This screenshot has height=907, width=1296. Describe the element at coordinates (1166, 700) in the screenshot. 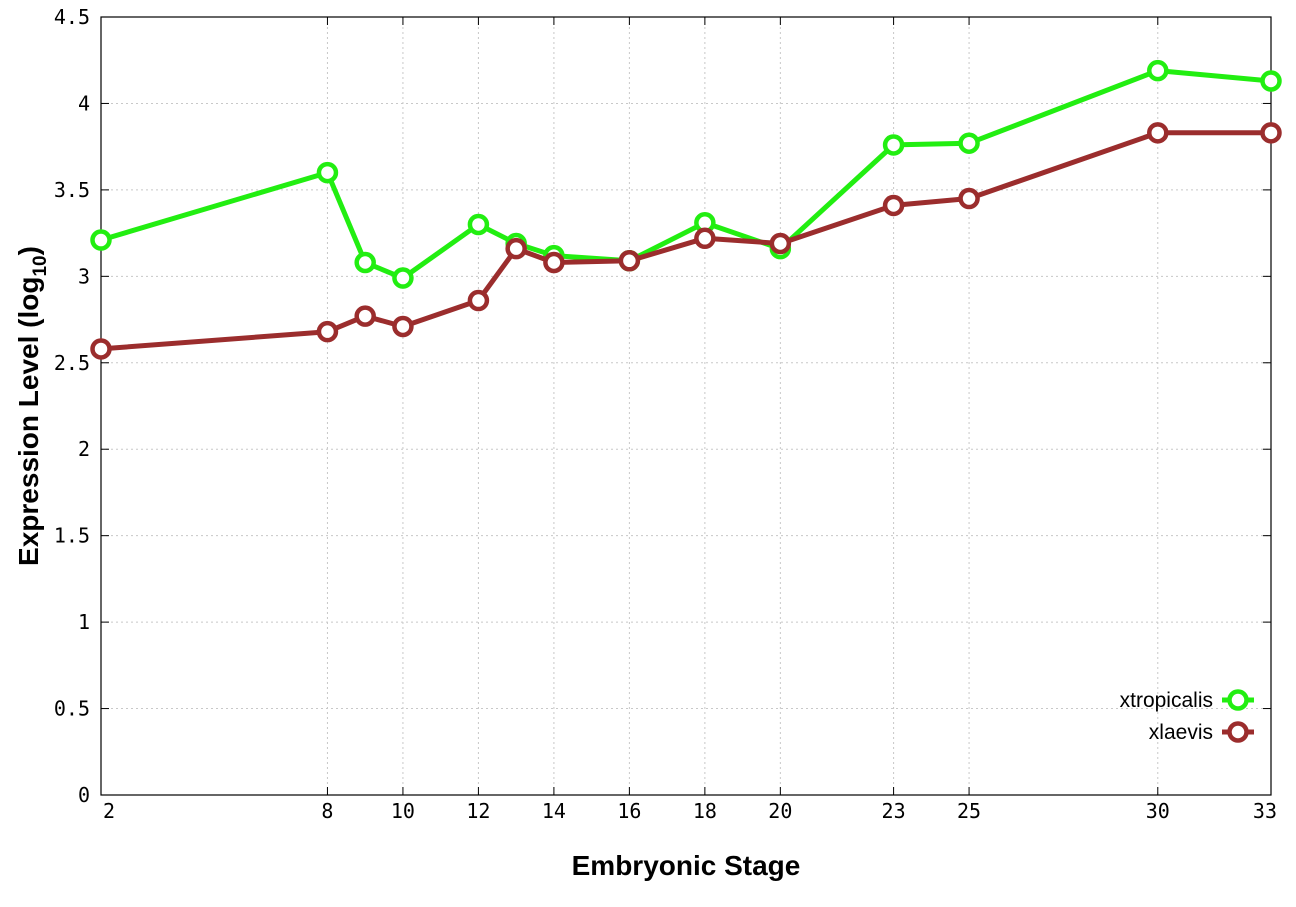

I see `legend-label: xtropicalis` at that location.